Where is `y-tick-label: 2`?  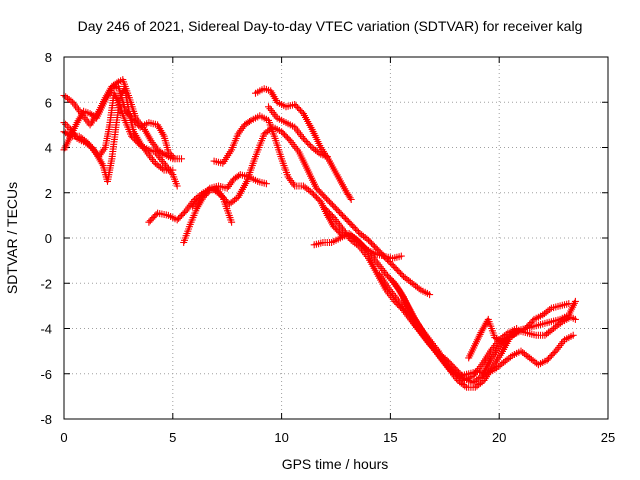 y-tick-label: 2 is located at coordinates (48, 193).